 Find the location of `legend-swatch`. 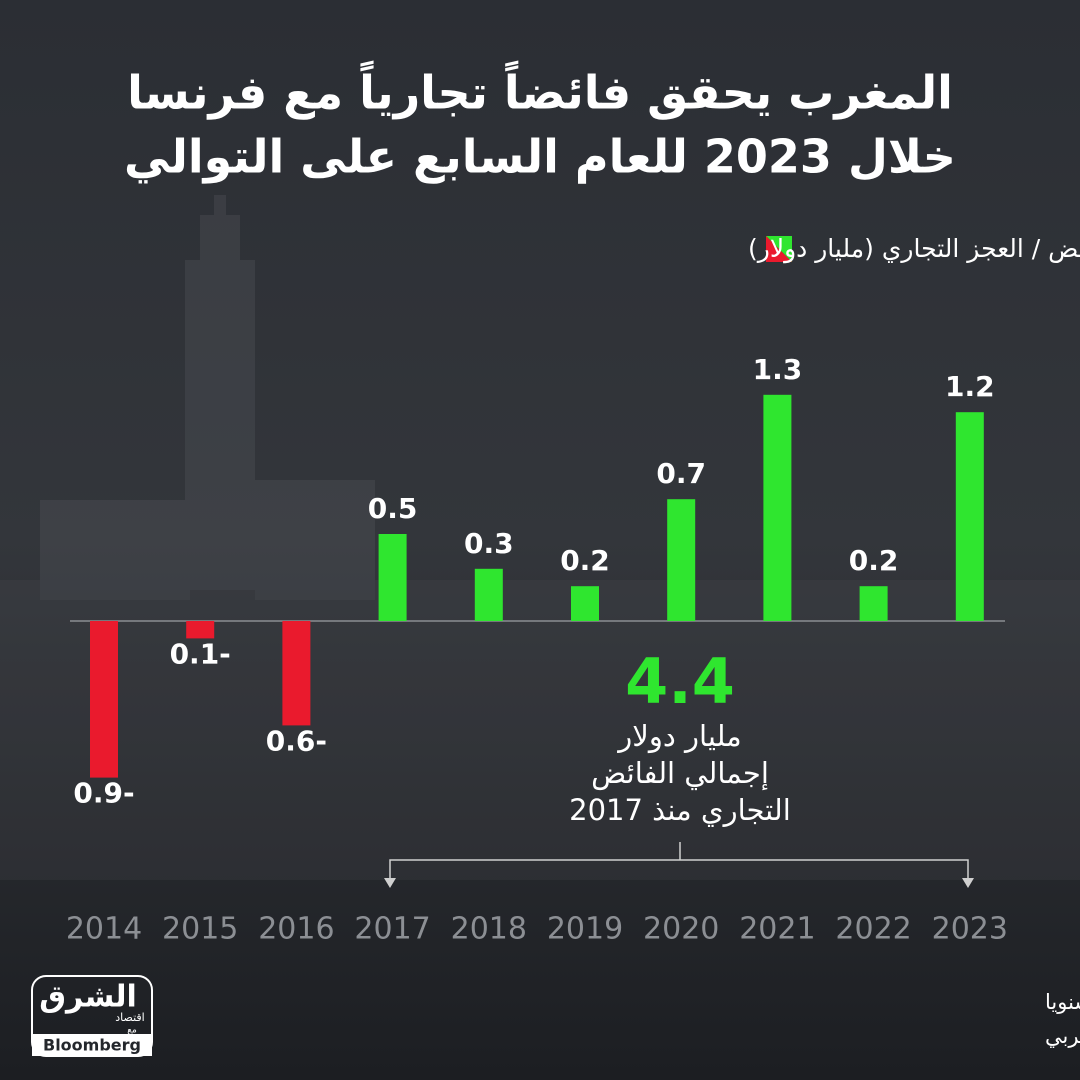

legend-swatch is located at coordinates (779, 249).